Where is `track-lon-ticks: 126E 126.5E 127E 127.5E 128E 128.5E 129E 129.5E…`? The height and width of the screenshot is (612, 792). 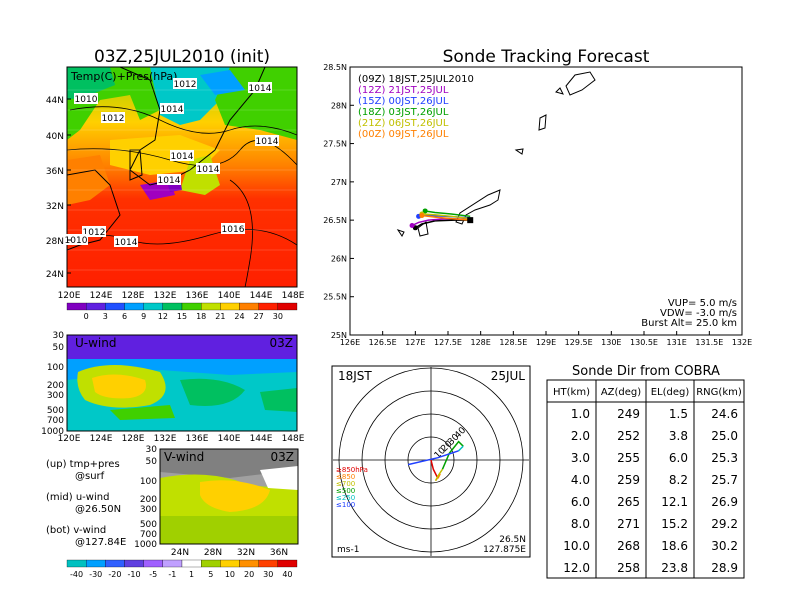 track-lon-ticks: 126E 126.5E 127E 127.5E 128E 128.5E 129E 129.5E… is located at coordinates (546, 339).